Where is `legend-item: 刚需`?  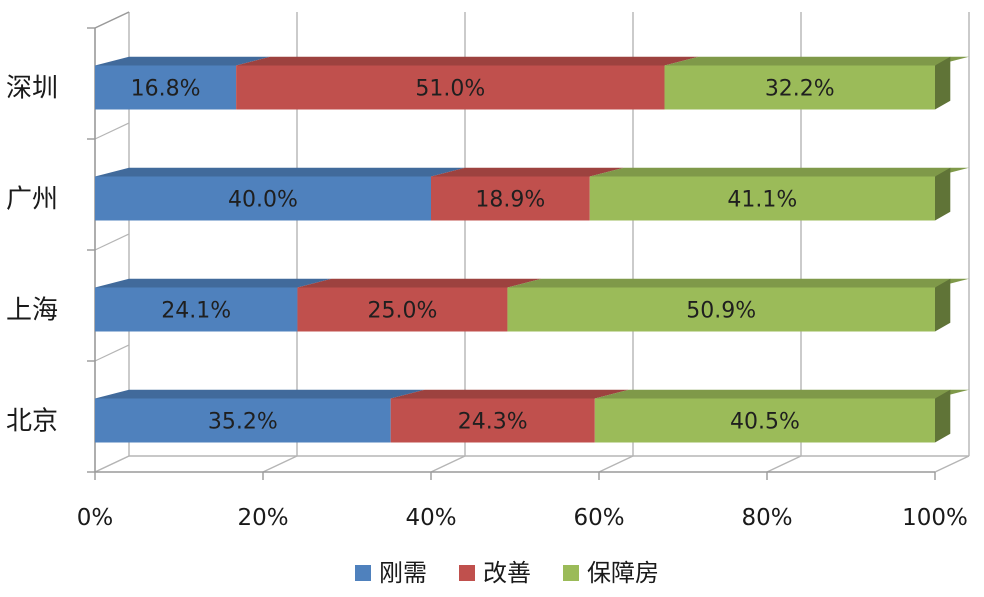 legend-item: 刚需 is located at coordinates (391, 573).